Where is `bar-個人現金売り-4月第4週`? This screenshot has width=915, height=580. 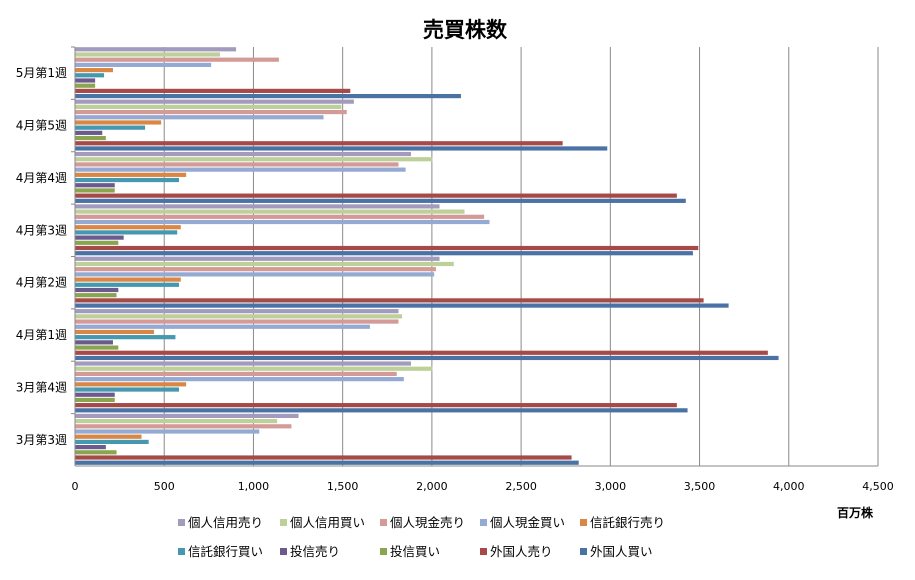 bar-個人現金売り-4月第4週 is located at coordinates (237, 164).